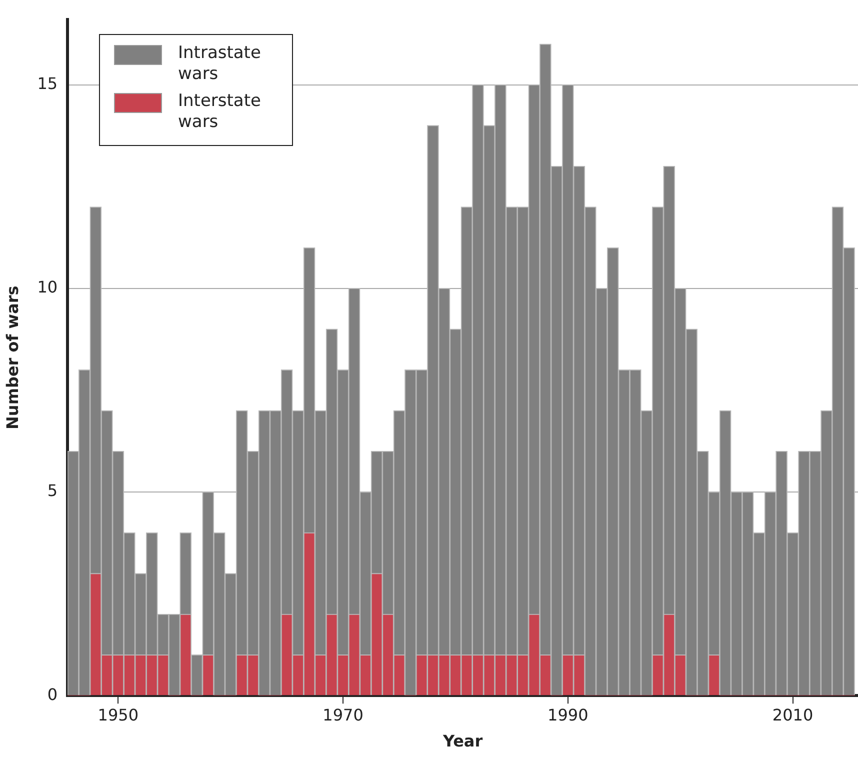  Describe the element at coordinates (47, 83) in the screenshot. I see `y-tick-label: 15` at that location.